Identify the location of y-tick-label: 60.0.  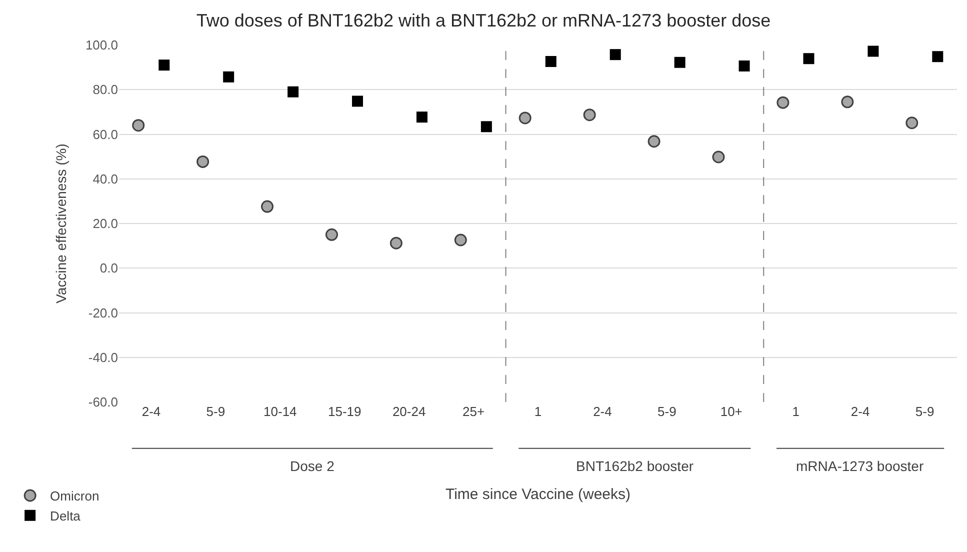
(105, 134).